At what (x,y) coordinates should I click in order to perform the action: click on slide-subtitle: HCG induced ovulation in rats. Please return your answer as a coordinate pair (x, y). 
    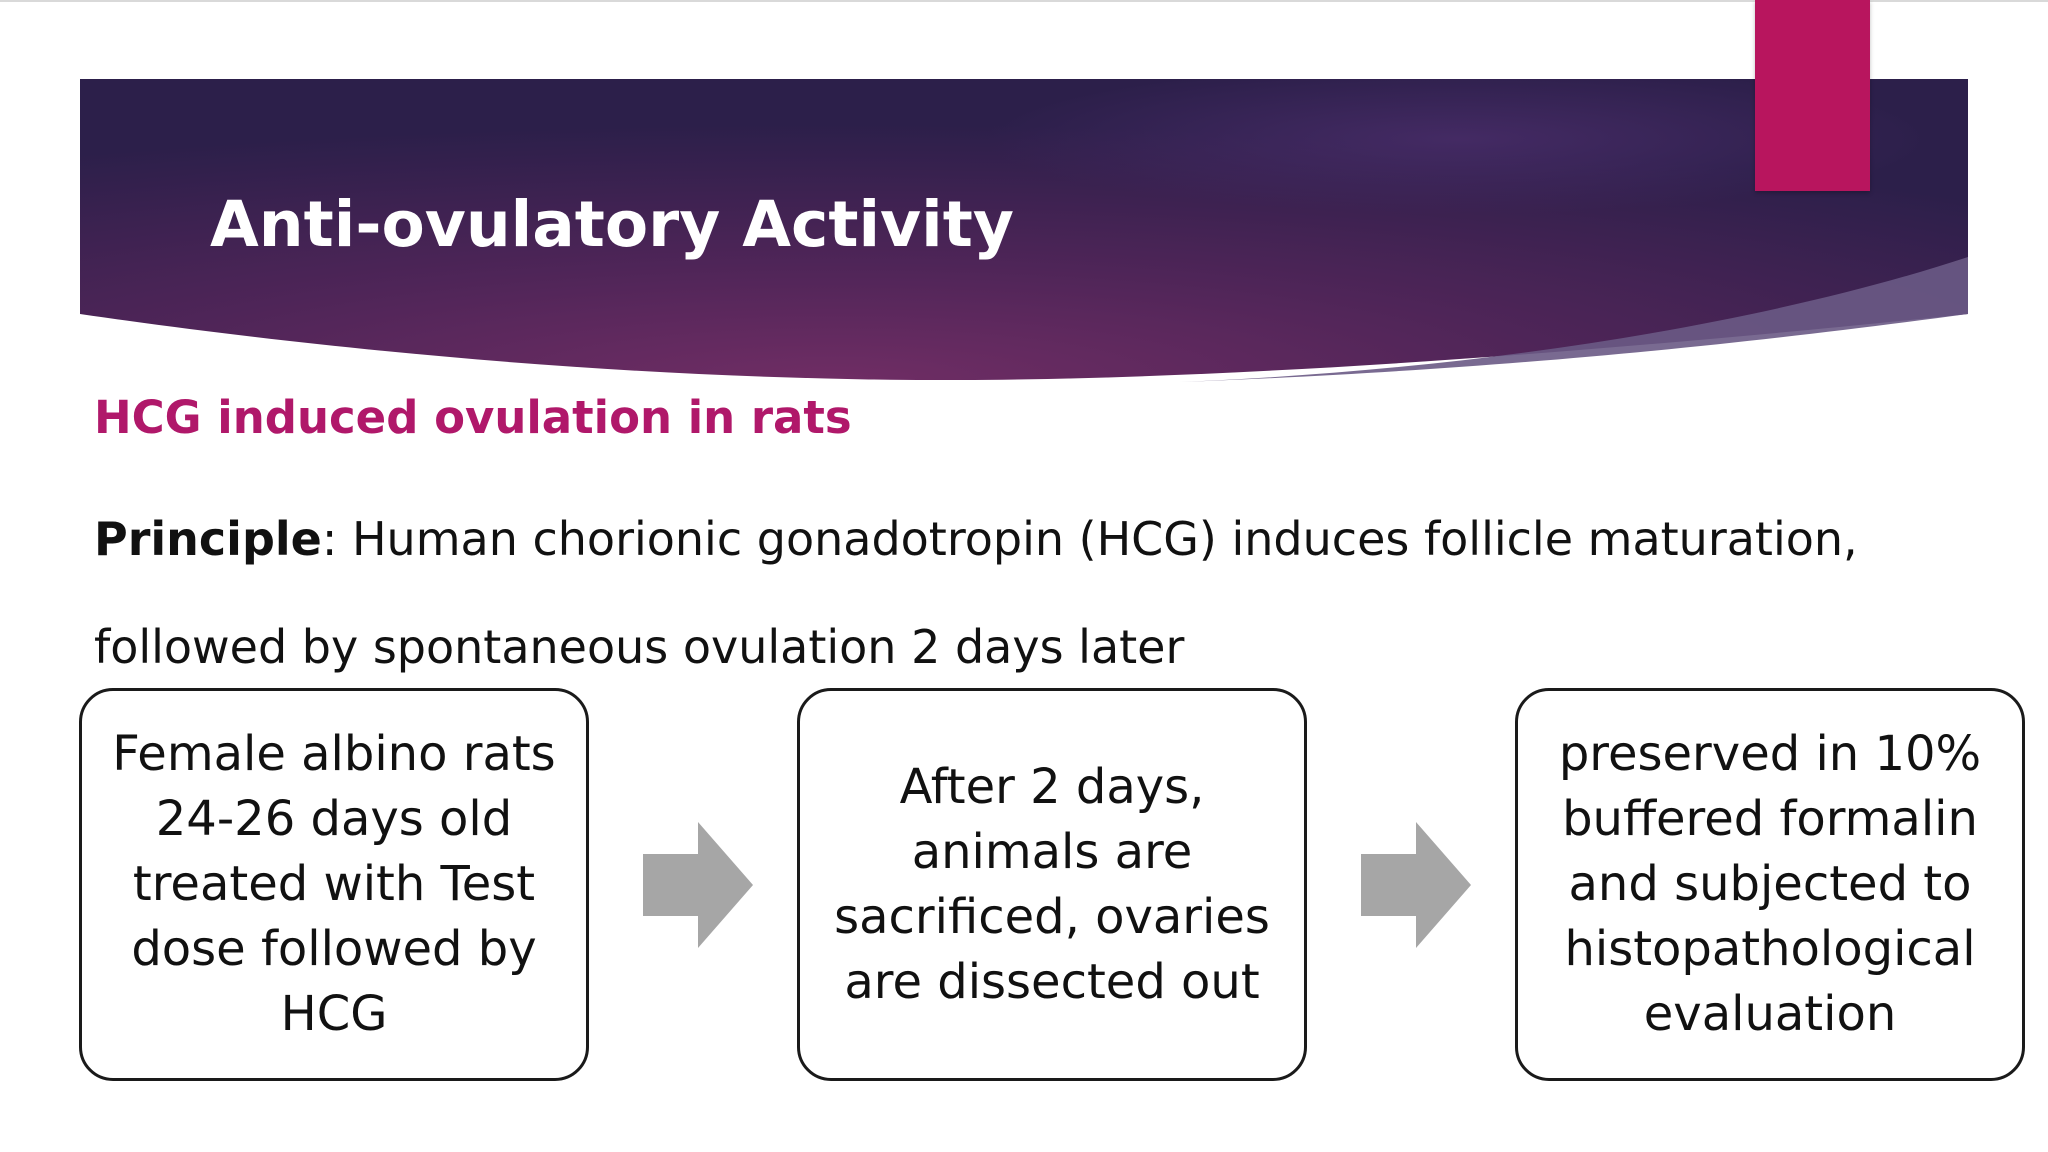
    Looking at the image, I should click on (473, 417).